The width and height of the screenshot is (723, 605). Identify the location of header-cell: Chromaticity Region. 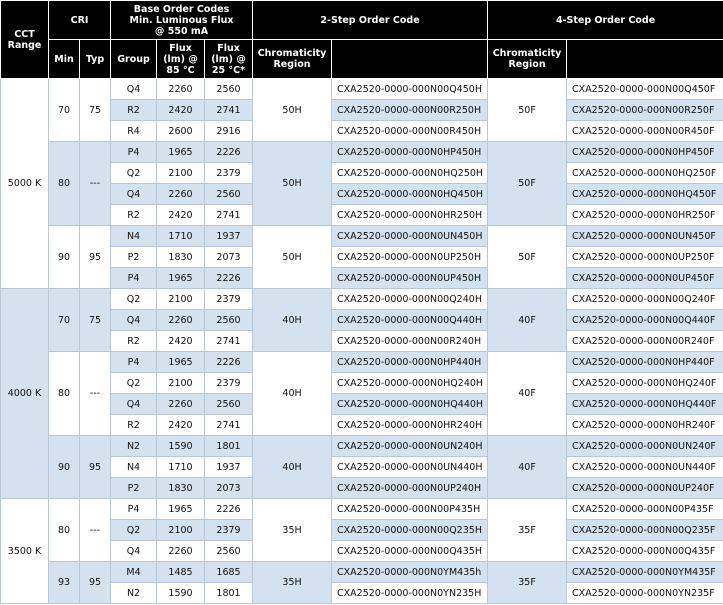
(527, 59).